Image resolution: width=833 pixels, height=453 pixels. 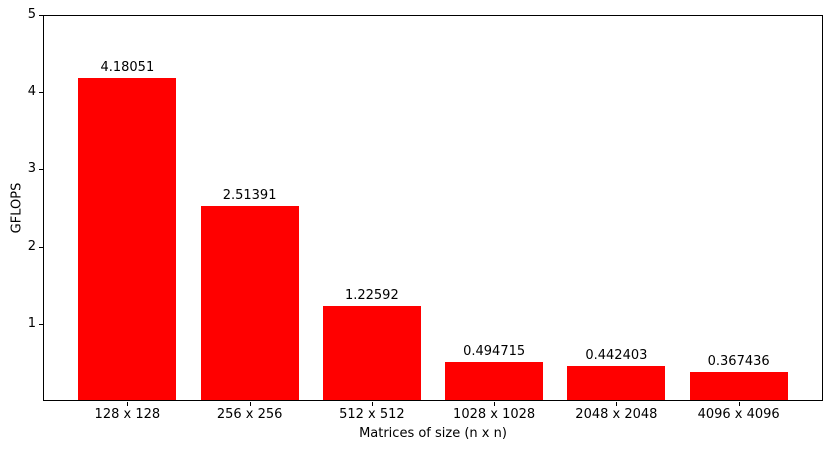 What do you see at coordinates (494, 414) in the screenshot?
I see `x-tick-label: 1028 x 1028` at bounding box center [494, 414].